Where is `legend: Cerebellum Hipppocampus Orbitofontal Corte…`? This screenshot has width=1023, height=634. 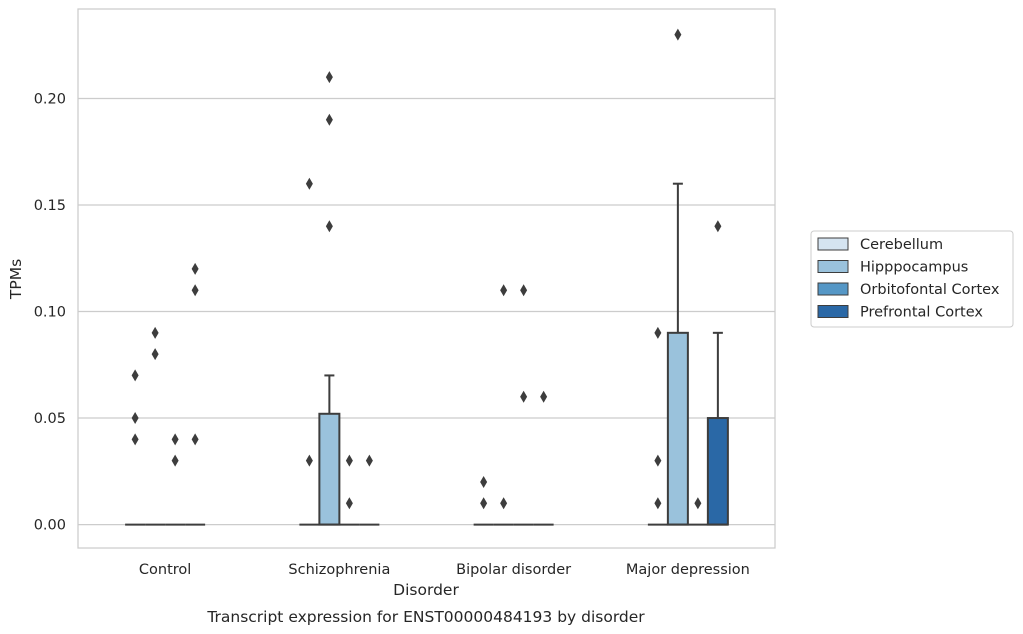
legend: Cerebellum Hipppocampus Orbitofontal Corte… is located at coordinates (912, 279).